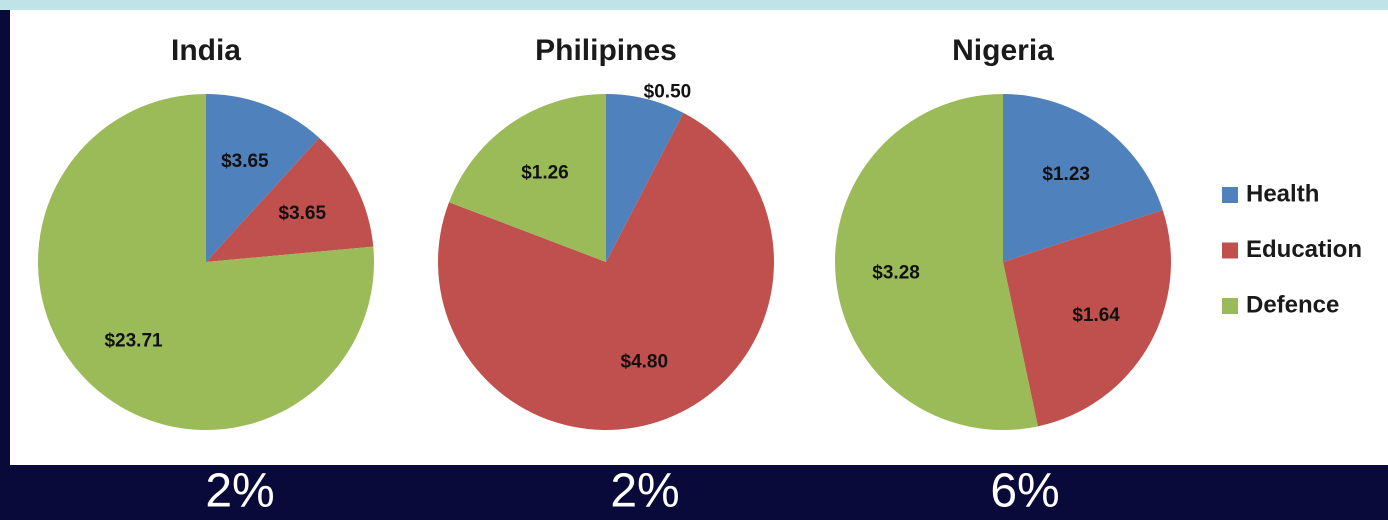 Image resolution: width=1388 pixels, height=520 pixels. I want to click on value-label: $3.28, so click(896, 272).